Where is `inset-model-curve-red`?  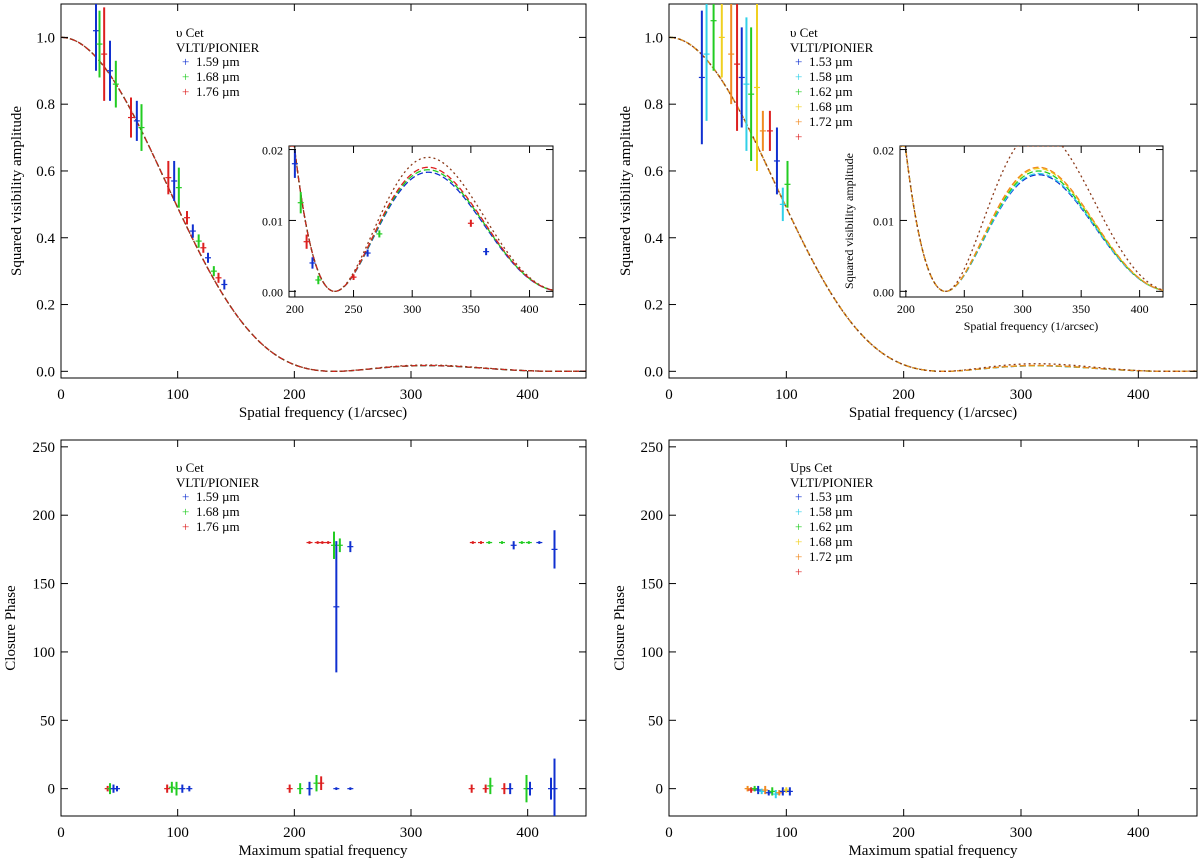 inset-model-curve-red is located at coordinates (421, 219).